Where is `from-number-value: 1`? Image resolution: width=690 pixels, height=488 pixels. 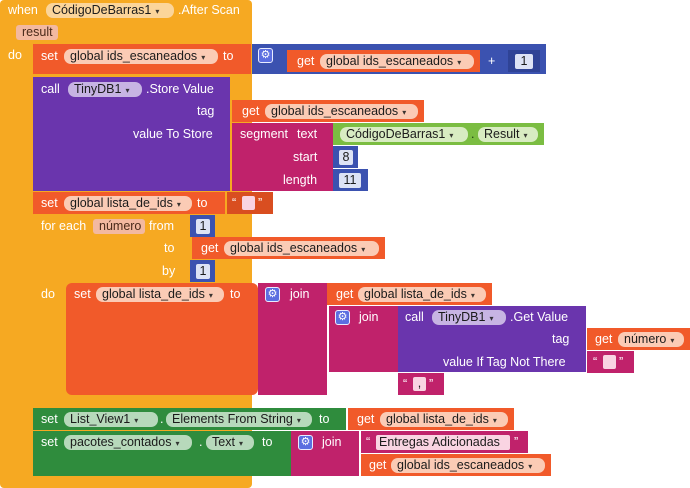 from-number-value: 1 is located at coordinates (203, 226).